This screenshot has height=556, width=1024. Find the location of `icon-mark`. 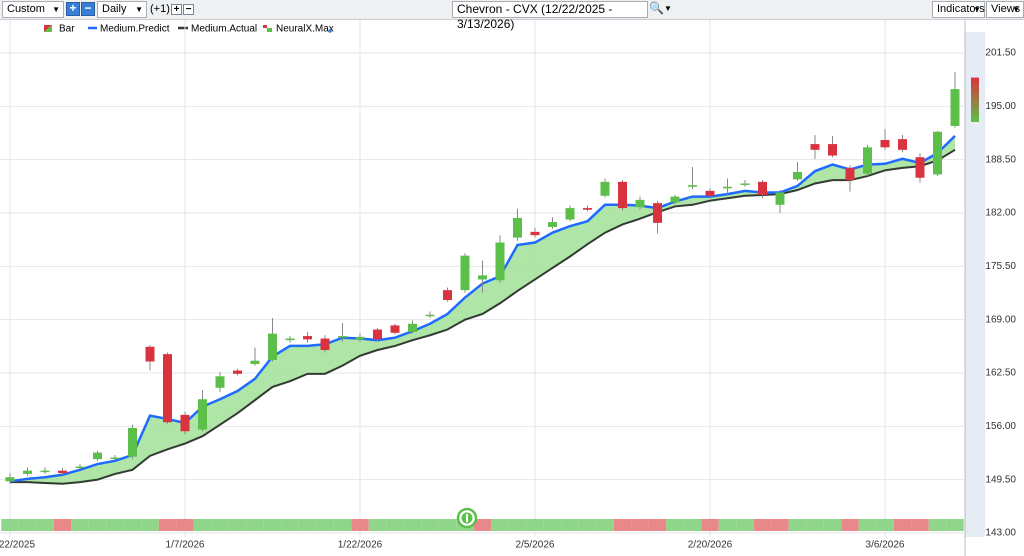

icon-mark is located at coordinates (467, 518).